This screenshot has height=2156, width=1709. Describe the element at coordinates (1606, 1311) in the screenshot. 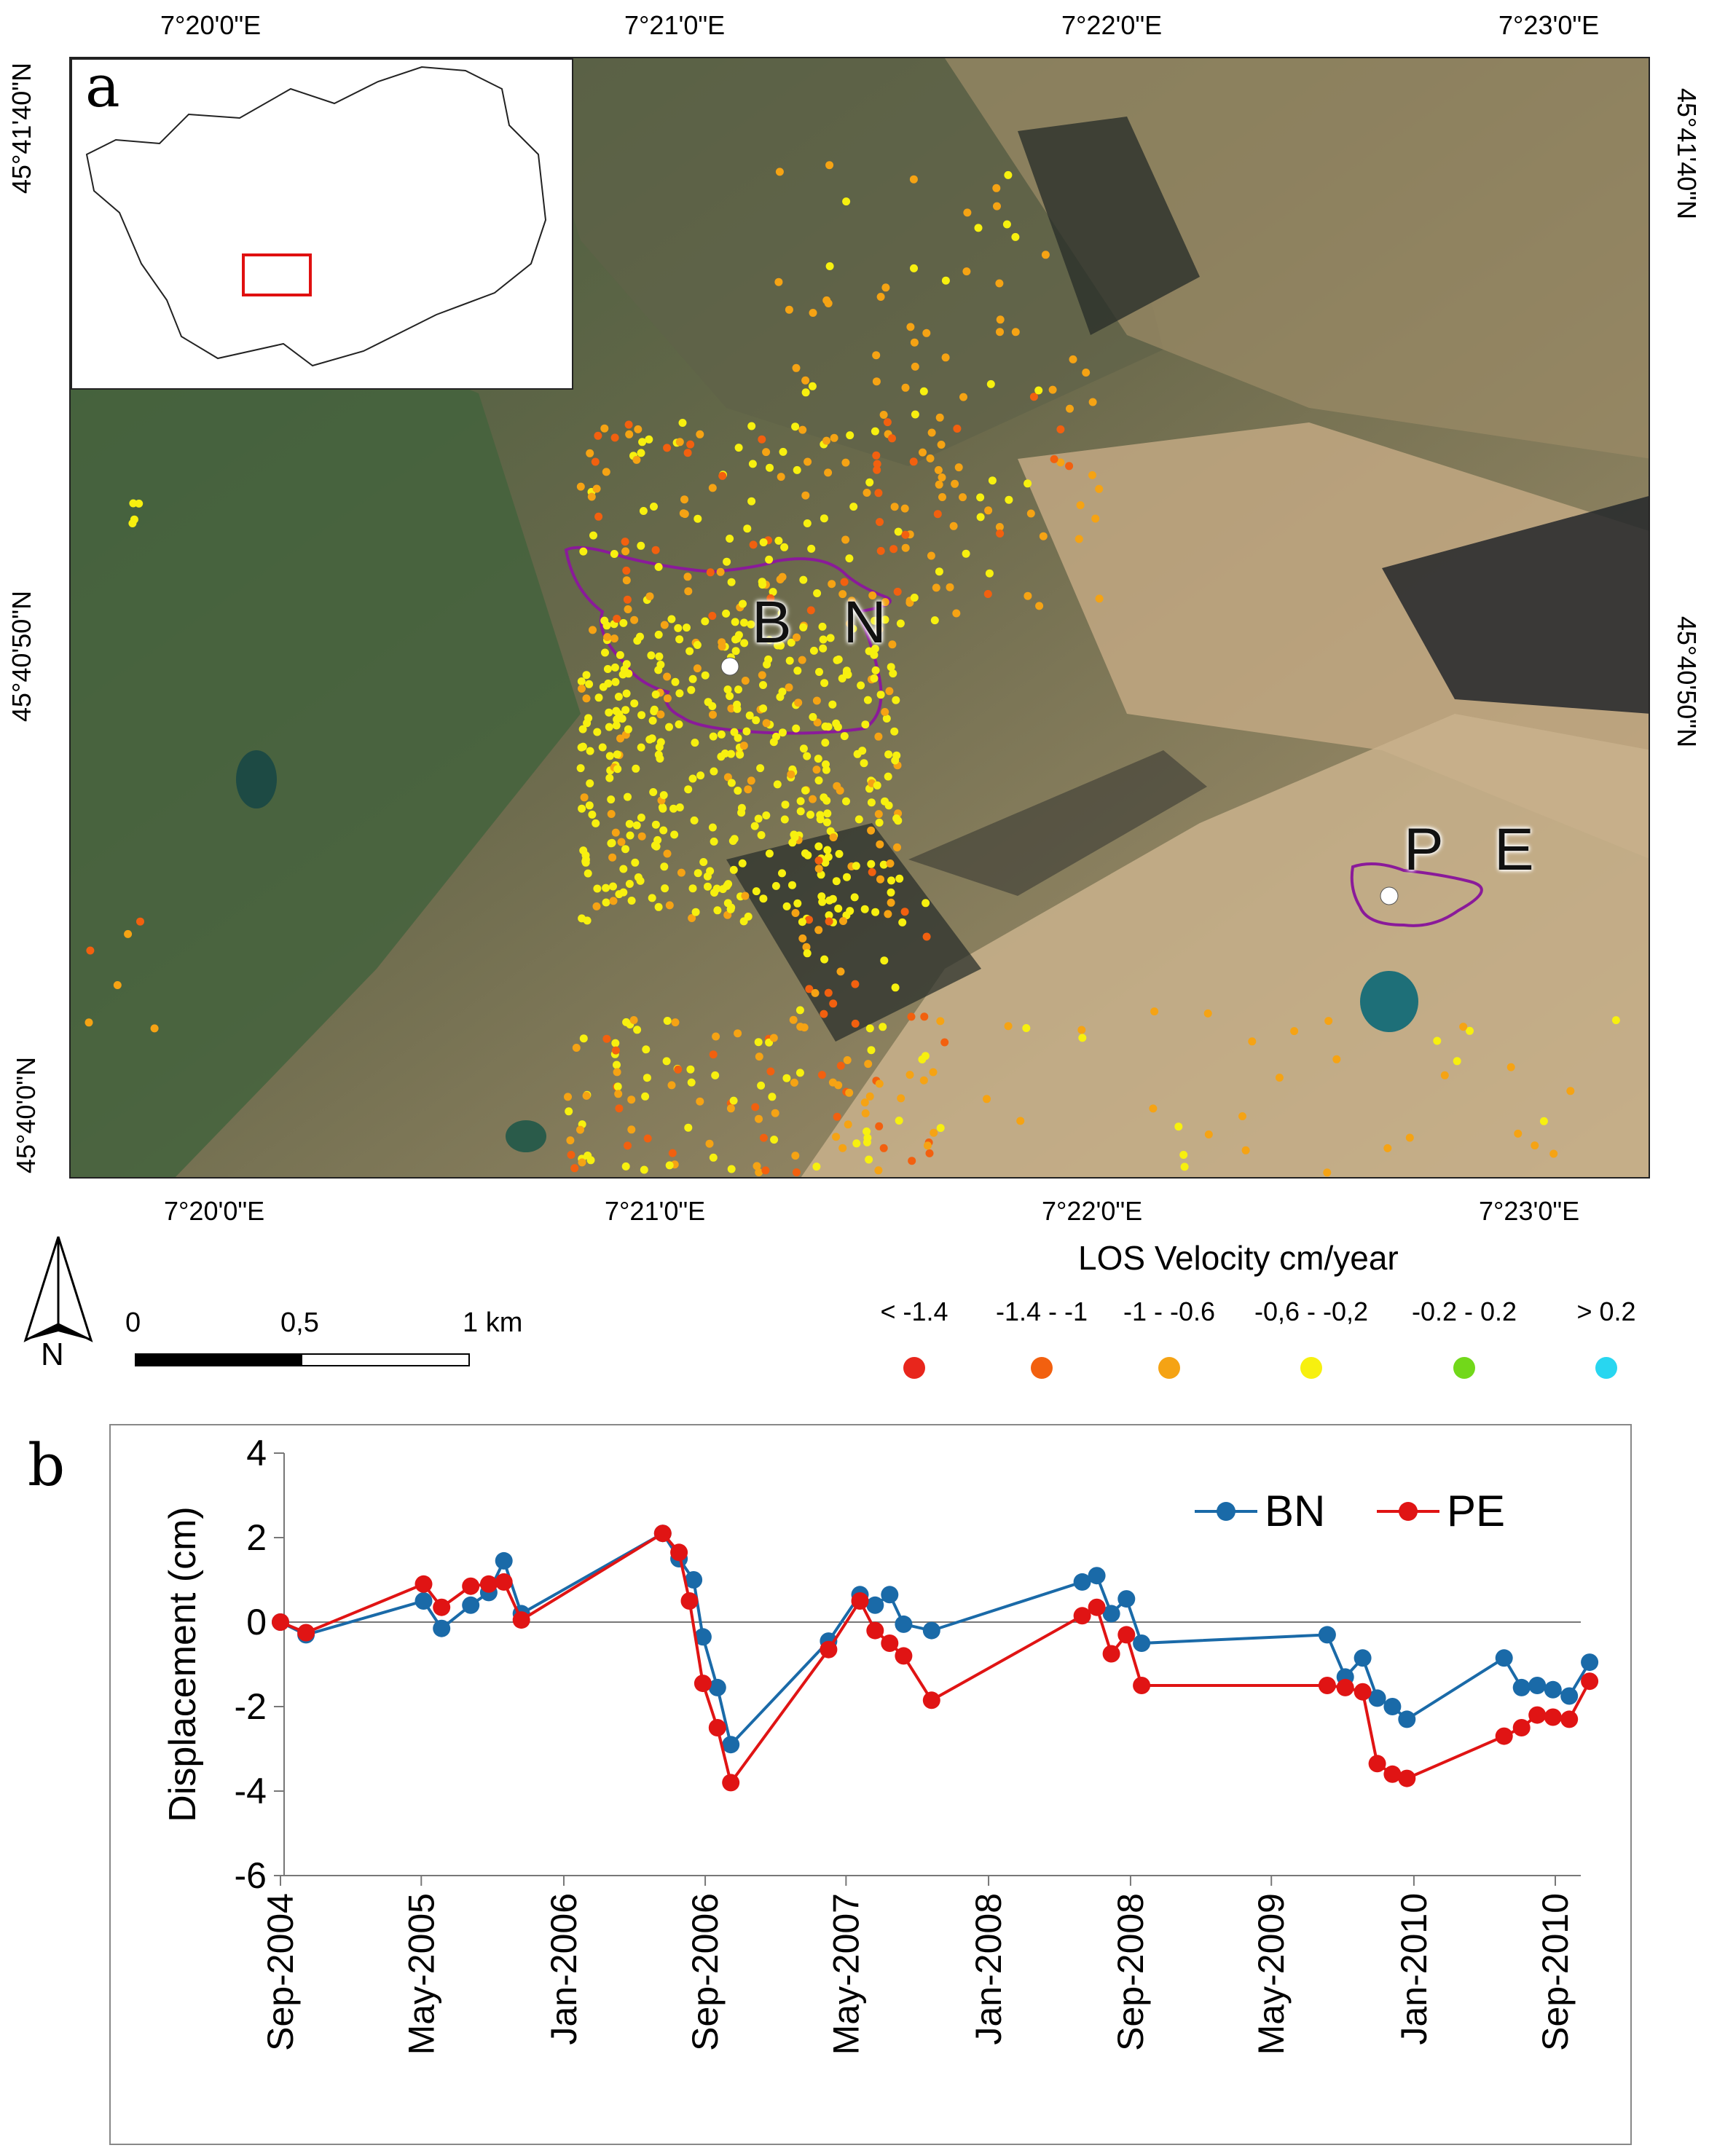

I see `legend-range-label: > 0.2` at that location.